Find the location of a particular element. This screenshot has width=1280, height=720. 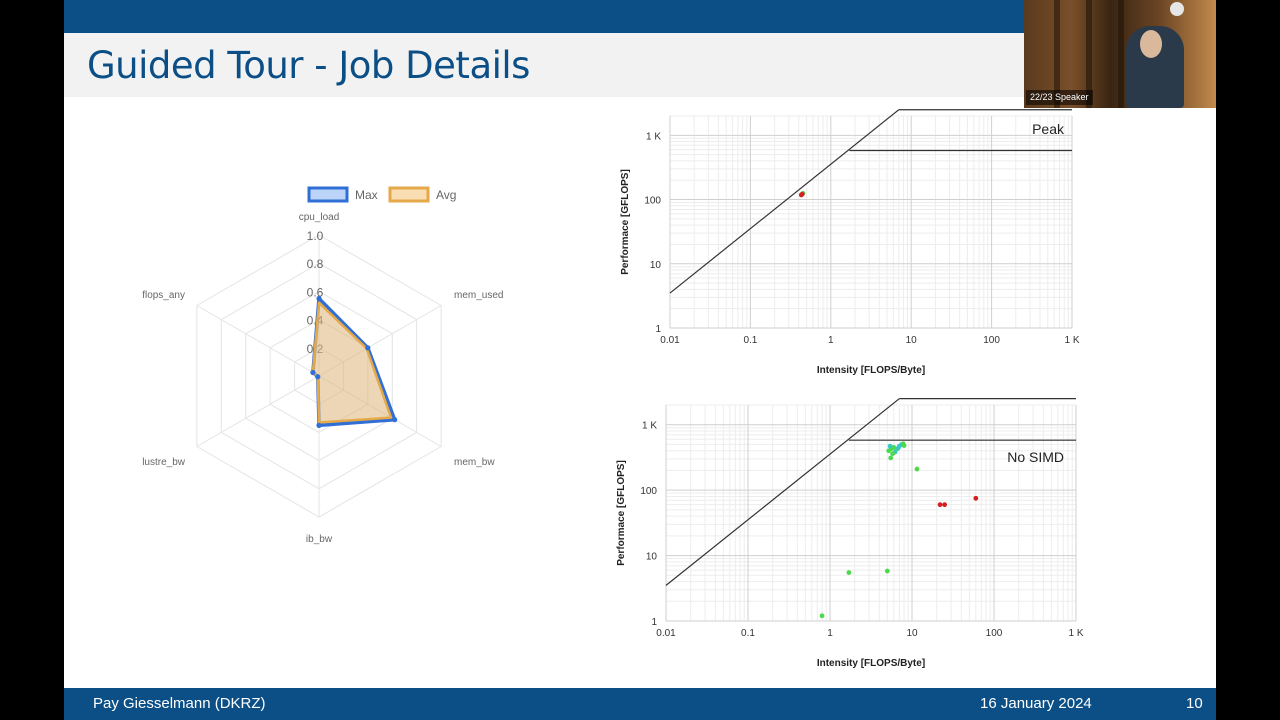

footer-author: Pay Giesselmann (DKRZ) is located at coordinates (179, 703).